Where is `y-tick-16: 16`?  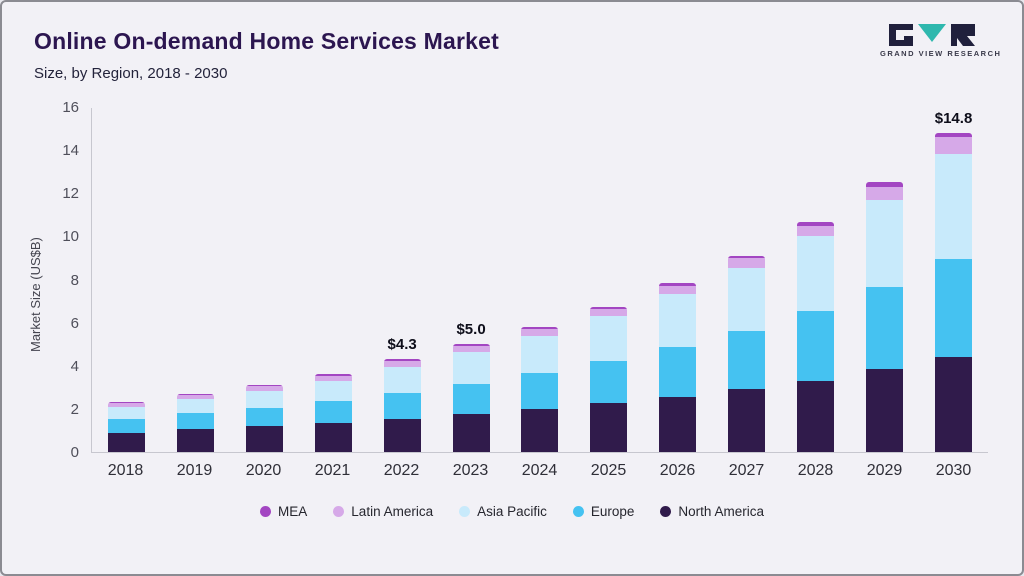 y-tick-16: 16 is located at coordinates (70, 107).